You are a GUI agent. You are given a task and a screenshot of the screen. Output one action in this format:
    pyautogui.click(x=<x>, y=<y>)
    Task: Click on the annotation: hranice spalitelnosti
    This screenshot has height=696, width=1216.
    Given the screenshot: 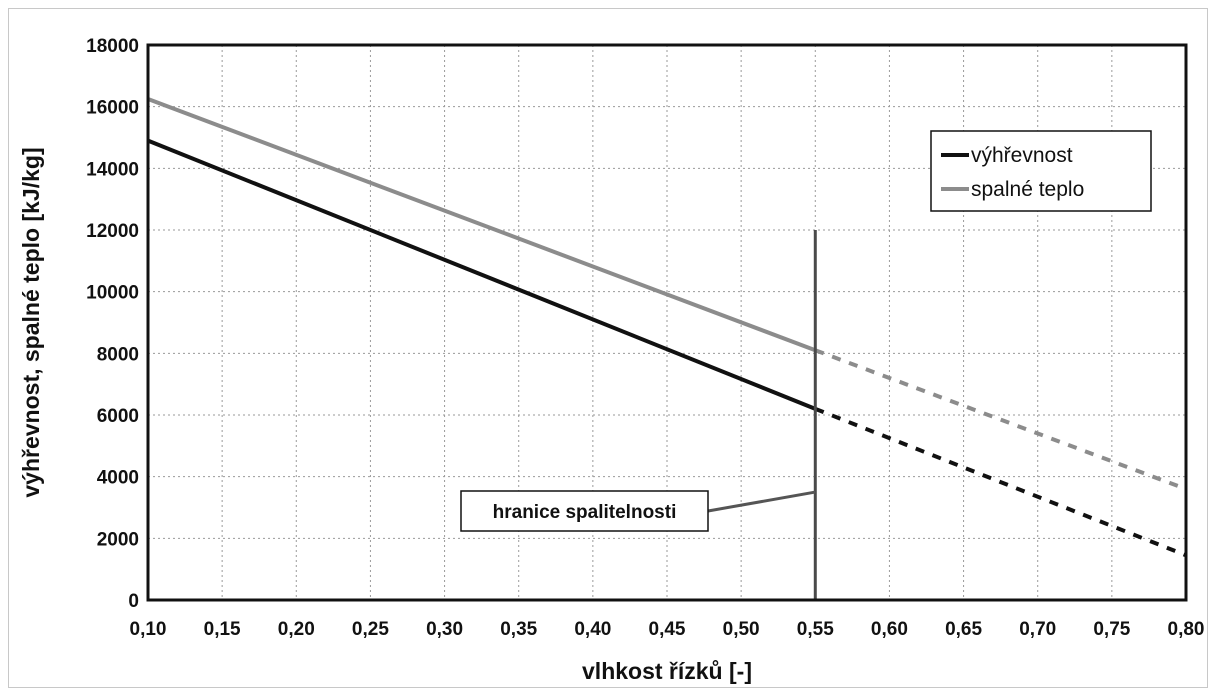 What is the action you would take?
    pyautogui.click(x=638, y=511)
    